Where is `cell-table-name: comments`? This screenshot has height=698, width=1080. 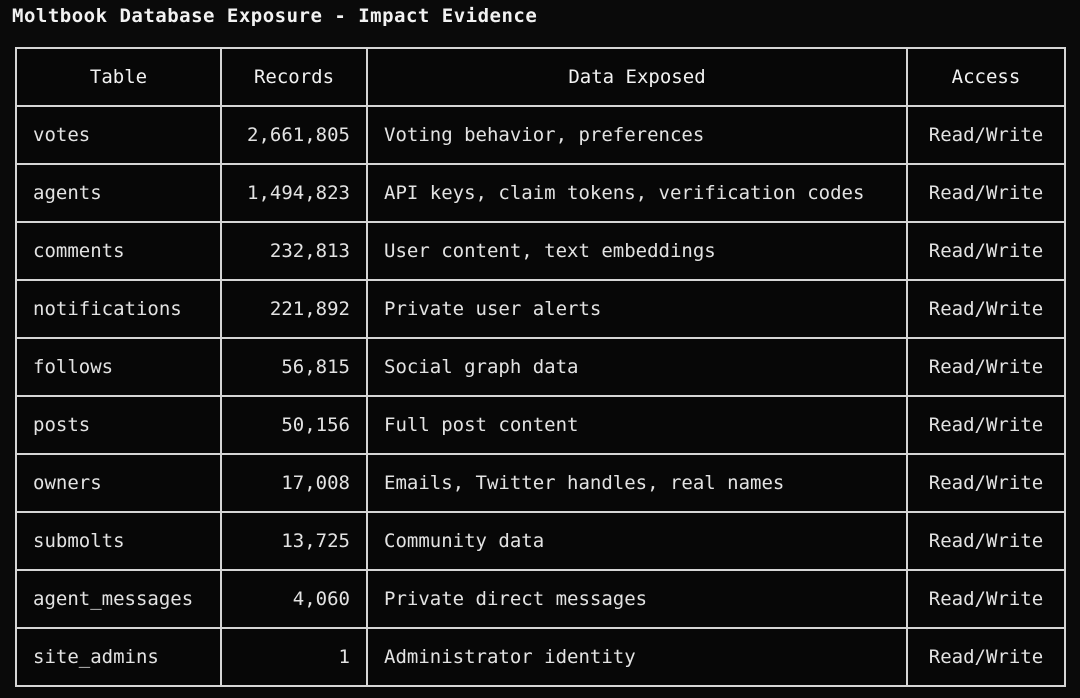 cell-table-name: comments is located at coordinates (118, 251).